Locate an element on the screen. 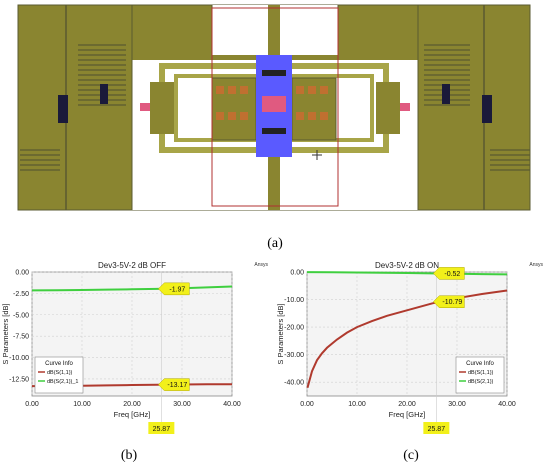  y-tick-label: -12.50 is located at coordinates (19, 379).